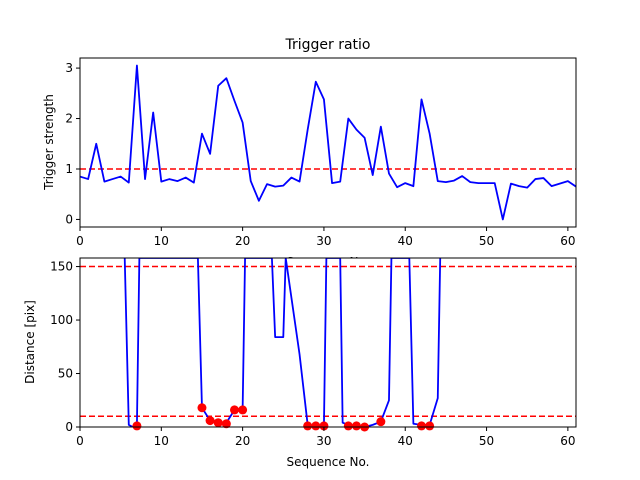  What do you see at coordinates (61, 267) in the screenshot?
I see `y-tick-label: 150` at bounding box center [61, 267].